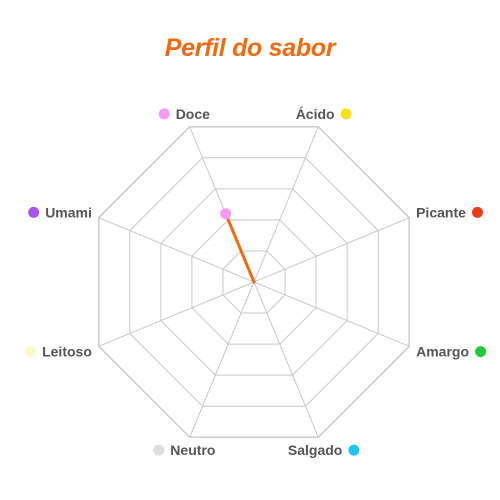 The width and height of the screenshot is (500, 500). I want to click on axis-label-text: Doce, so click(193, 114).